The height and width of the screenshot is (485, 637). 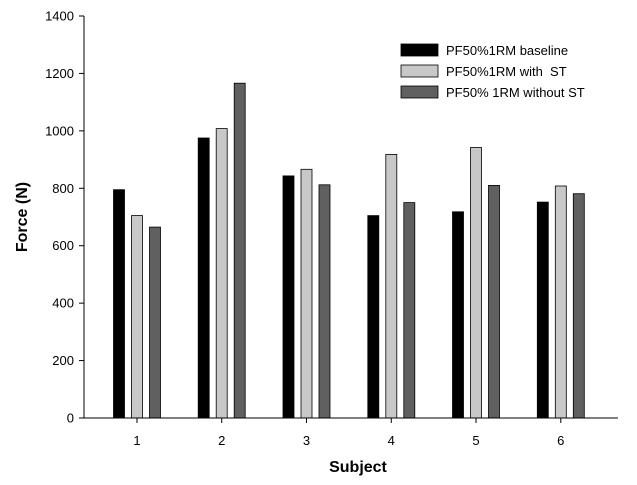 I want to click on x-tick-label: 5, so click(x=475, y=440).